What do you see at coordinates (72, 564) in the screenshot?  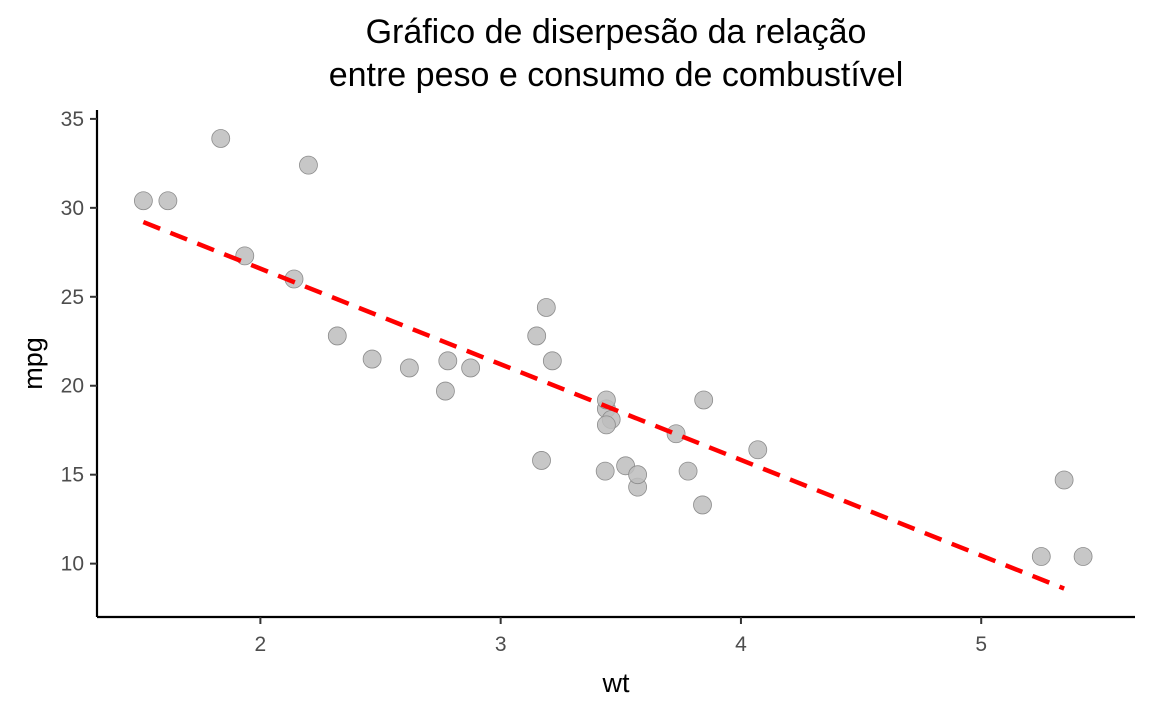 I see `y-tick-label: 10` at bounding box center [72, 564].